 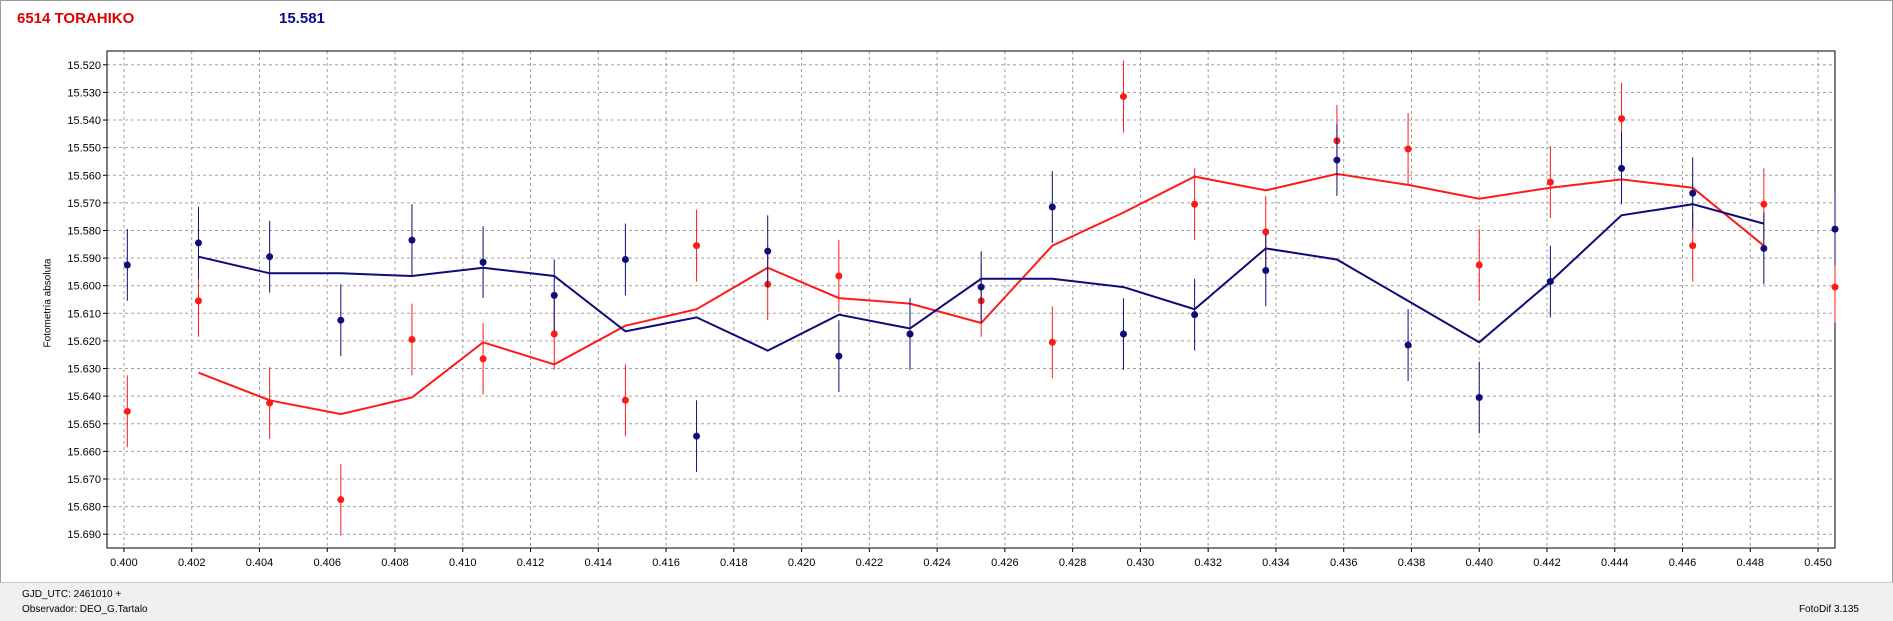 What do you see at coordinates (1276, 563) in the screenshot?
I see `x-tick-label: 0.434` at bounding box center [1276, 563].